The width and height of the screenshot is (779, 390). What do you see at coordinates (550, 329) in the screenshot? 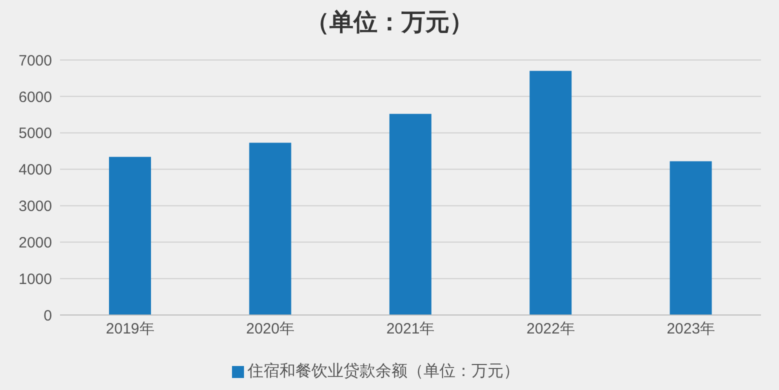
I see `x-tick-label: 2022年` at bounding box center [550, 329].